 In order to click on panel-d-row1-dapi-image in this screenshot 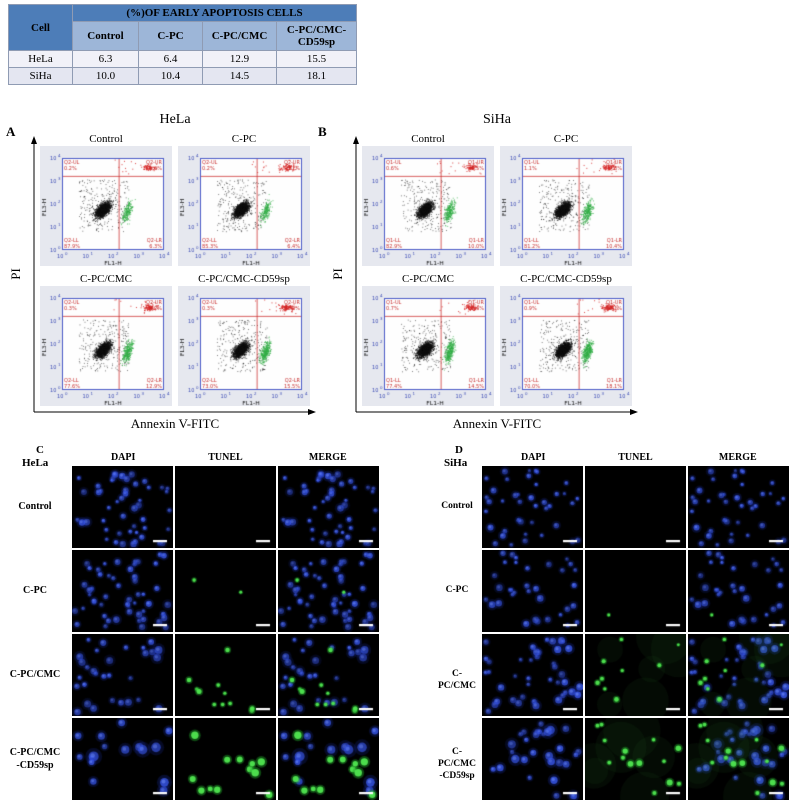, I will do `click(532, 591)`.